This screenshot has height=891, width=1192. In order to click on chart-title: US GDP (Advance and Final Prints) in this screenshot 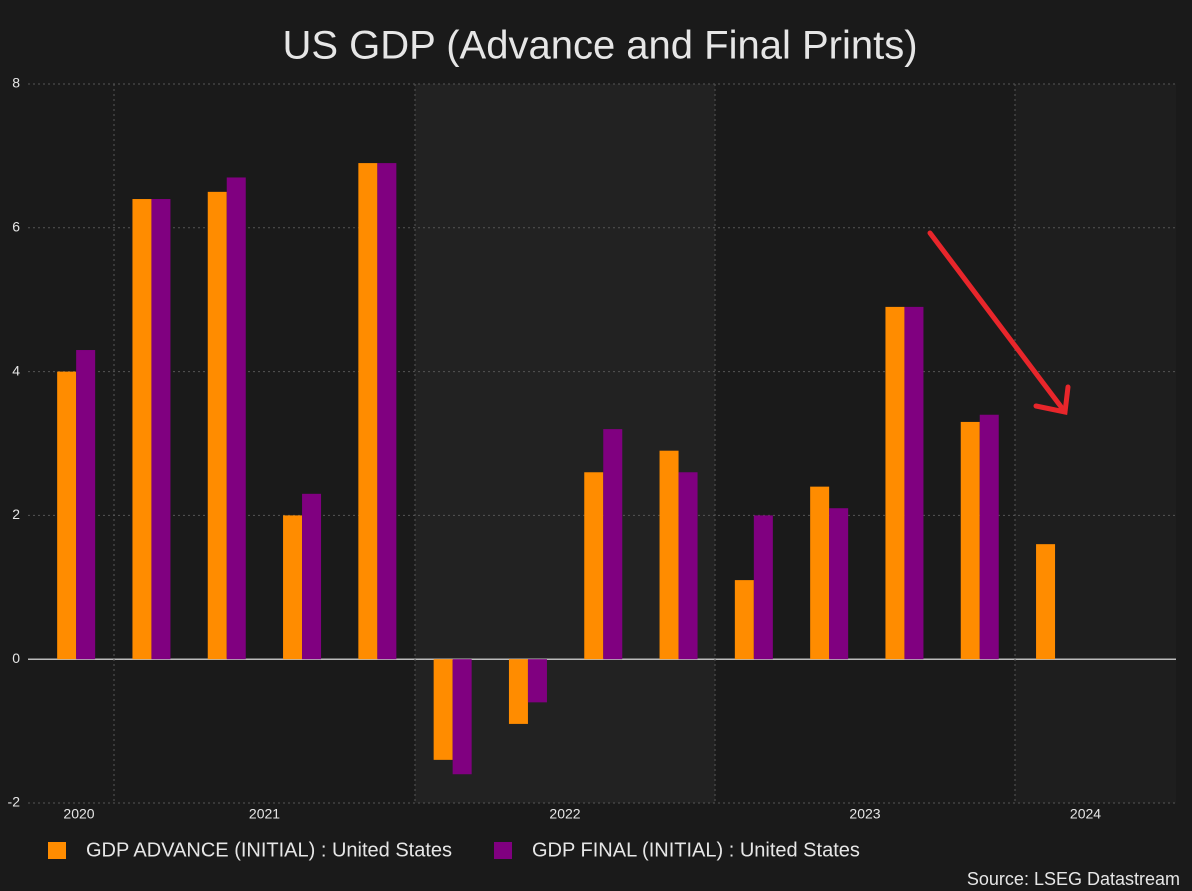, I will do `click(599, 46)`.